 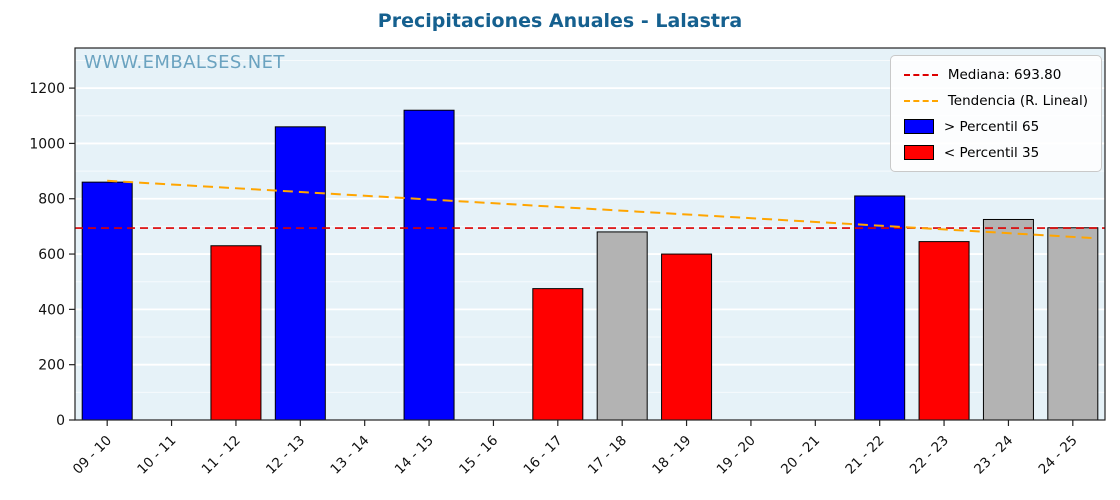 What do you see at coordinates (414, 455) in the screenshot?
I see `x-tick-label: 14 - 15` at bounding box center [414, 455].